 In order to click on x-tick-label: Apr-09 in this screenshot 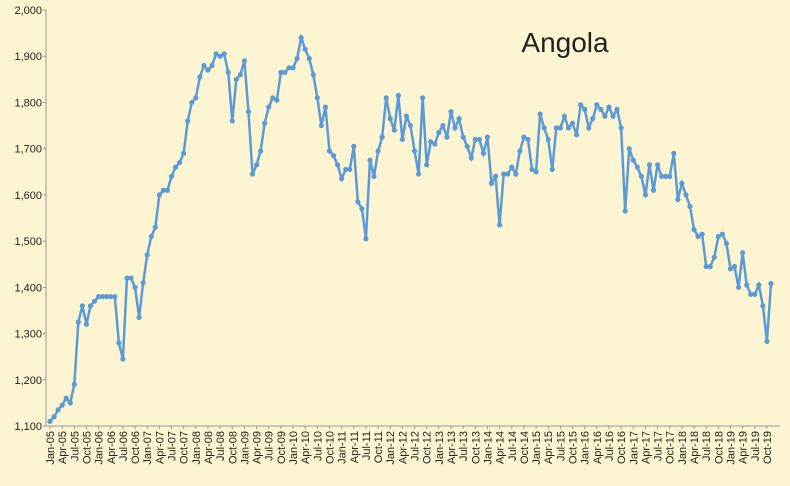, I will do `click(258, 447)`.